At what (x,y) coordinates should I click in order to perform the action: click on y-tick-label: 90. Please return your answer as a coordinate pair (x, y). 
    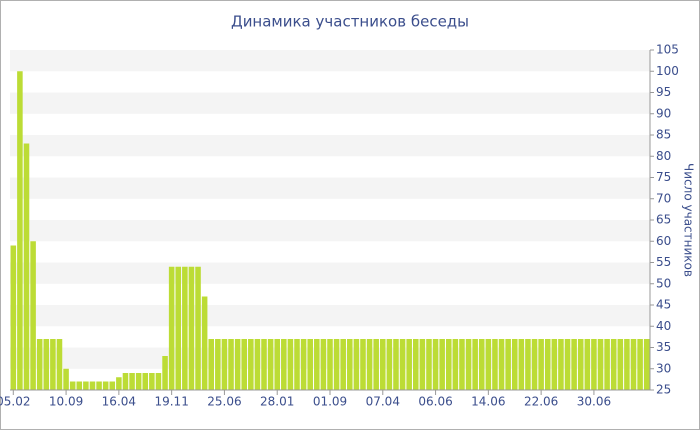
    Looking at the image, I should click on (663, 113).